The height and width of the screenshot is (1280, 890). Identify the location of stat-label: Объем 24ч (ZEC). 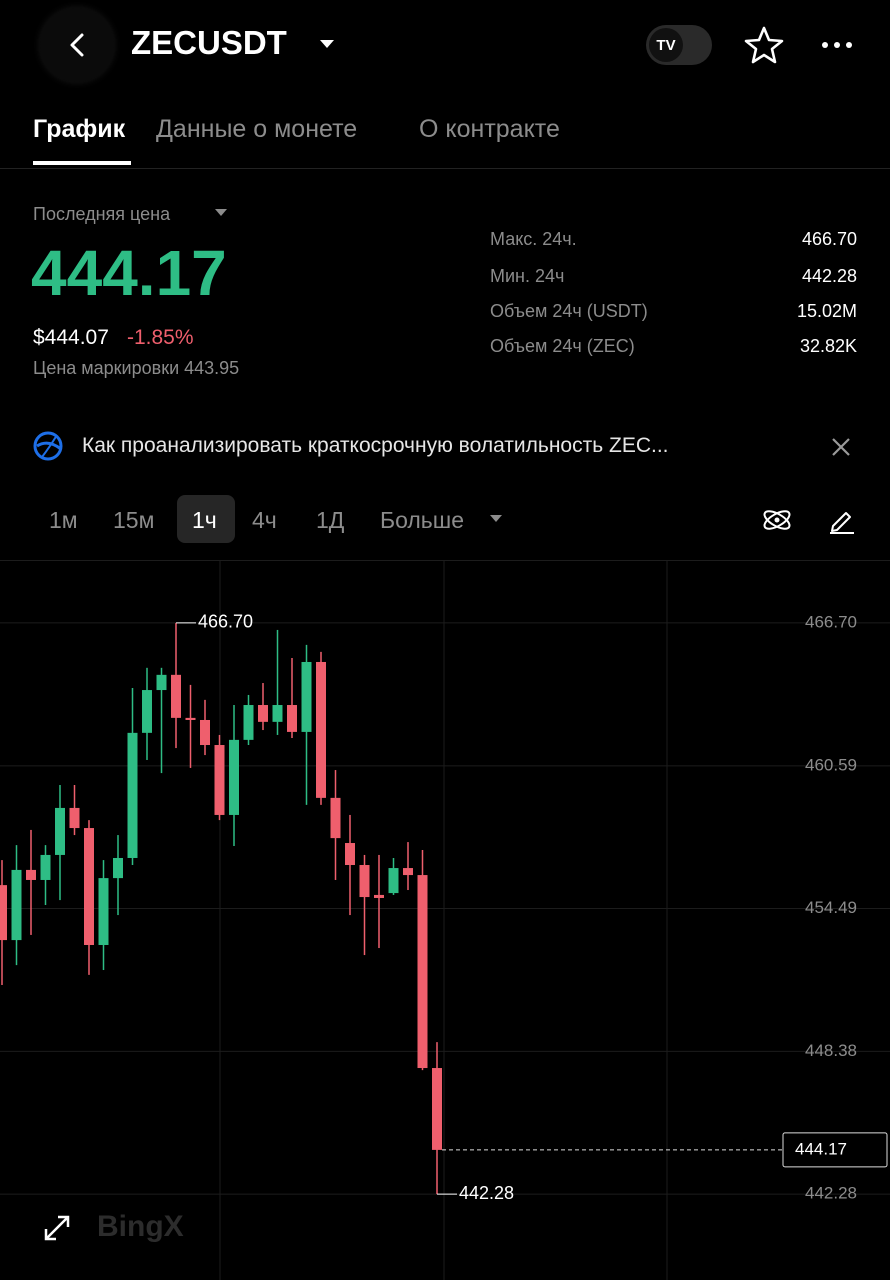
(562, 346).